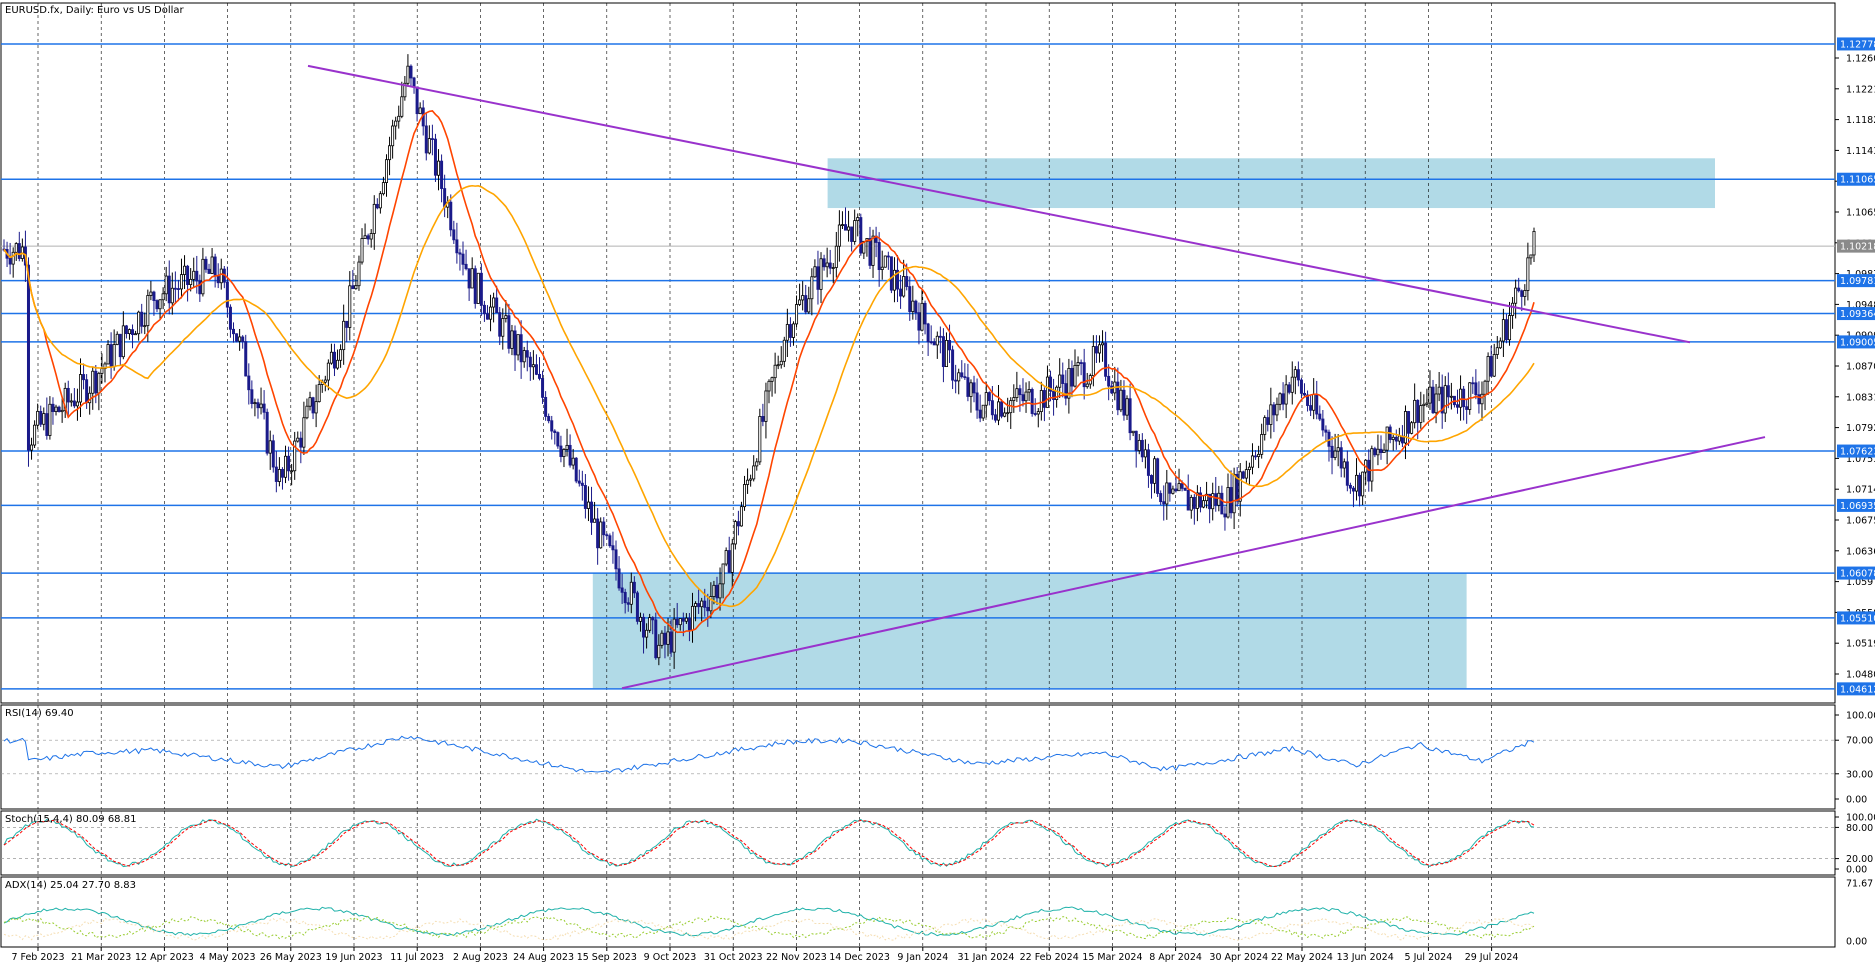 This screenshot has height=969, width=1875. I want to click on stoch-layer, so click(918, 843).